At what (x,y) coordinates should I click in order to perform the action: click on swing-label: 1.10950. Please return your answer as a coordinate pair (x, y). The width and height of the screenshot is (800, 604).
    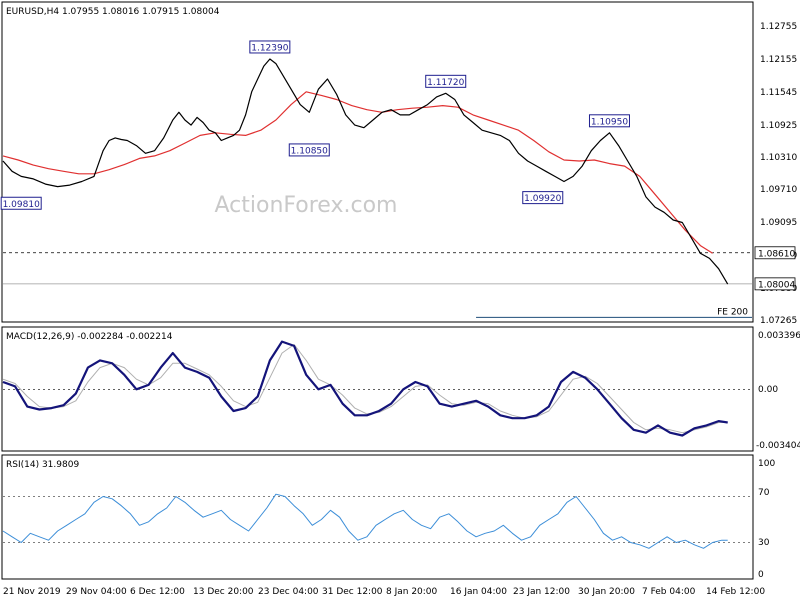
    Looking at the image, I should click on (609, 122).